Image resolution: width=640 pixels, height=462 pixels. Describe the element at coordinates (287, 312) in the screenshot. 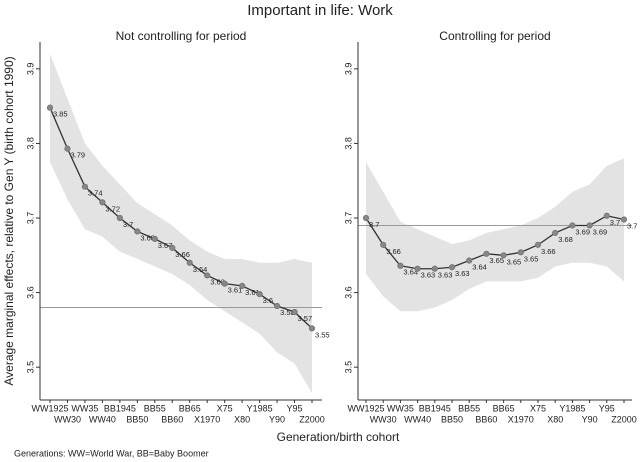

I see `data-label: 3.58` at that location.